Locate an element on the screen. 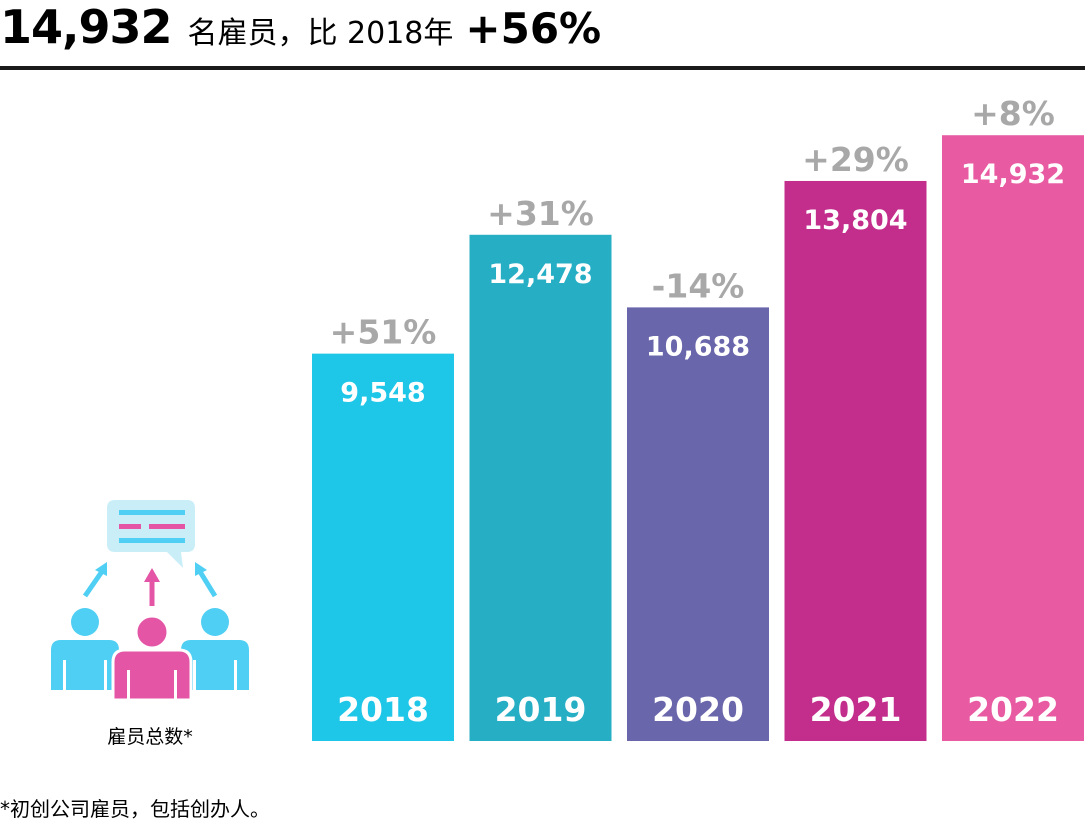 This screenshot has width=1085, height=824. person-left-icon is located at coordinates (85, 649).